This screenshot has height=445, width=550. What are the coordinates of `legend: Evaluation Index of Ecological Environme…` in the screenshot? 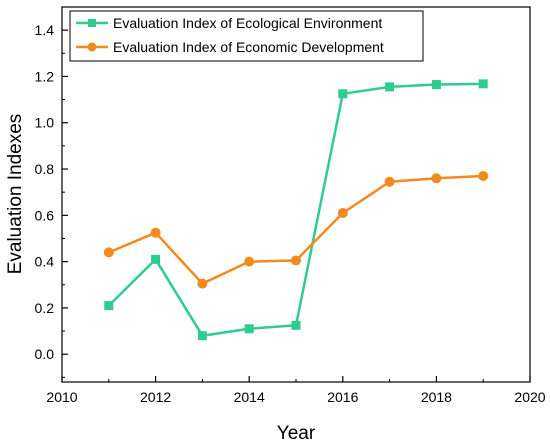 It's located at (246, 36).